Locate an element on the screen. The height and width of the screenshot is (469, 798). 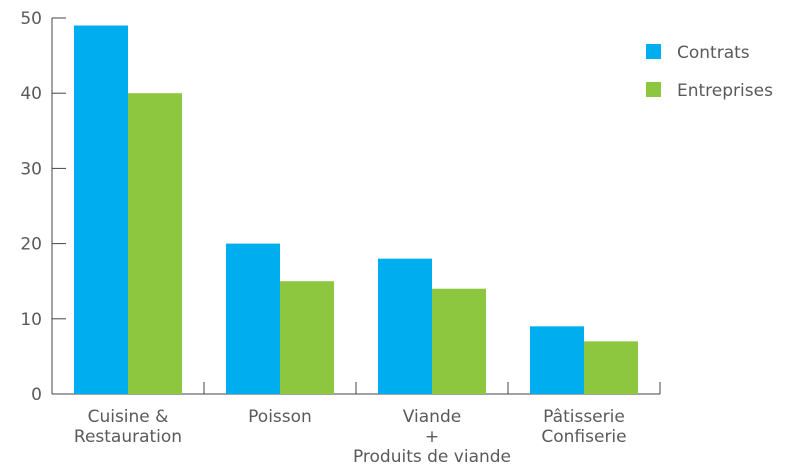
y-axis: 0 10 20 30 40 50 is located at coordinates (43, 207).